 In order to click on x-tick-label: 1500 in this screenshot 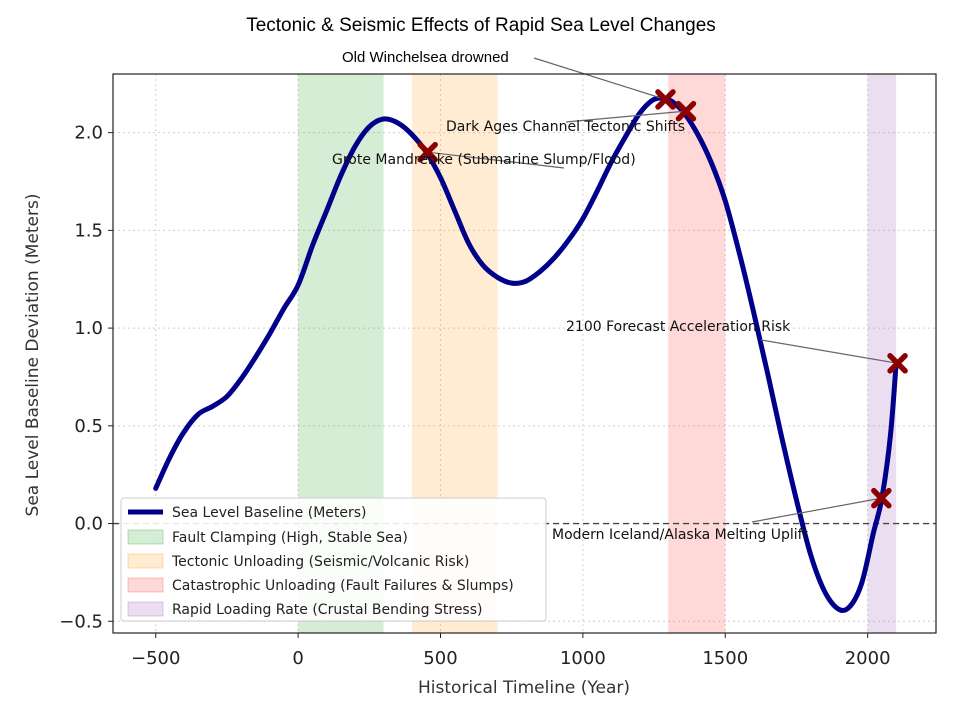, I will do `click(725, 658)`.